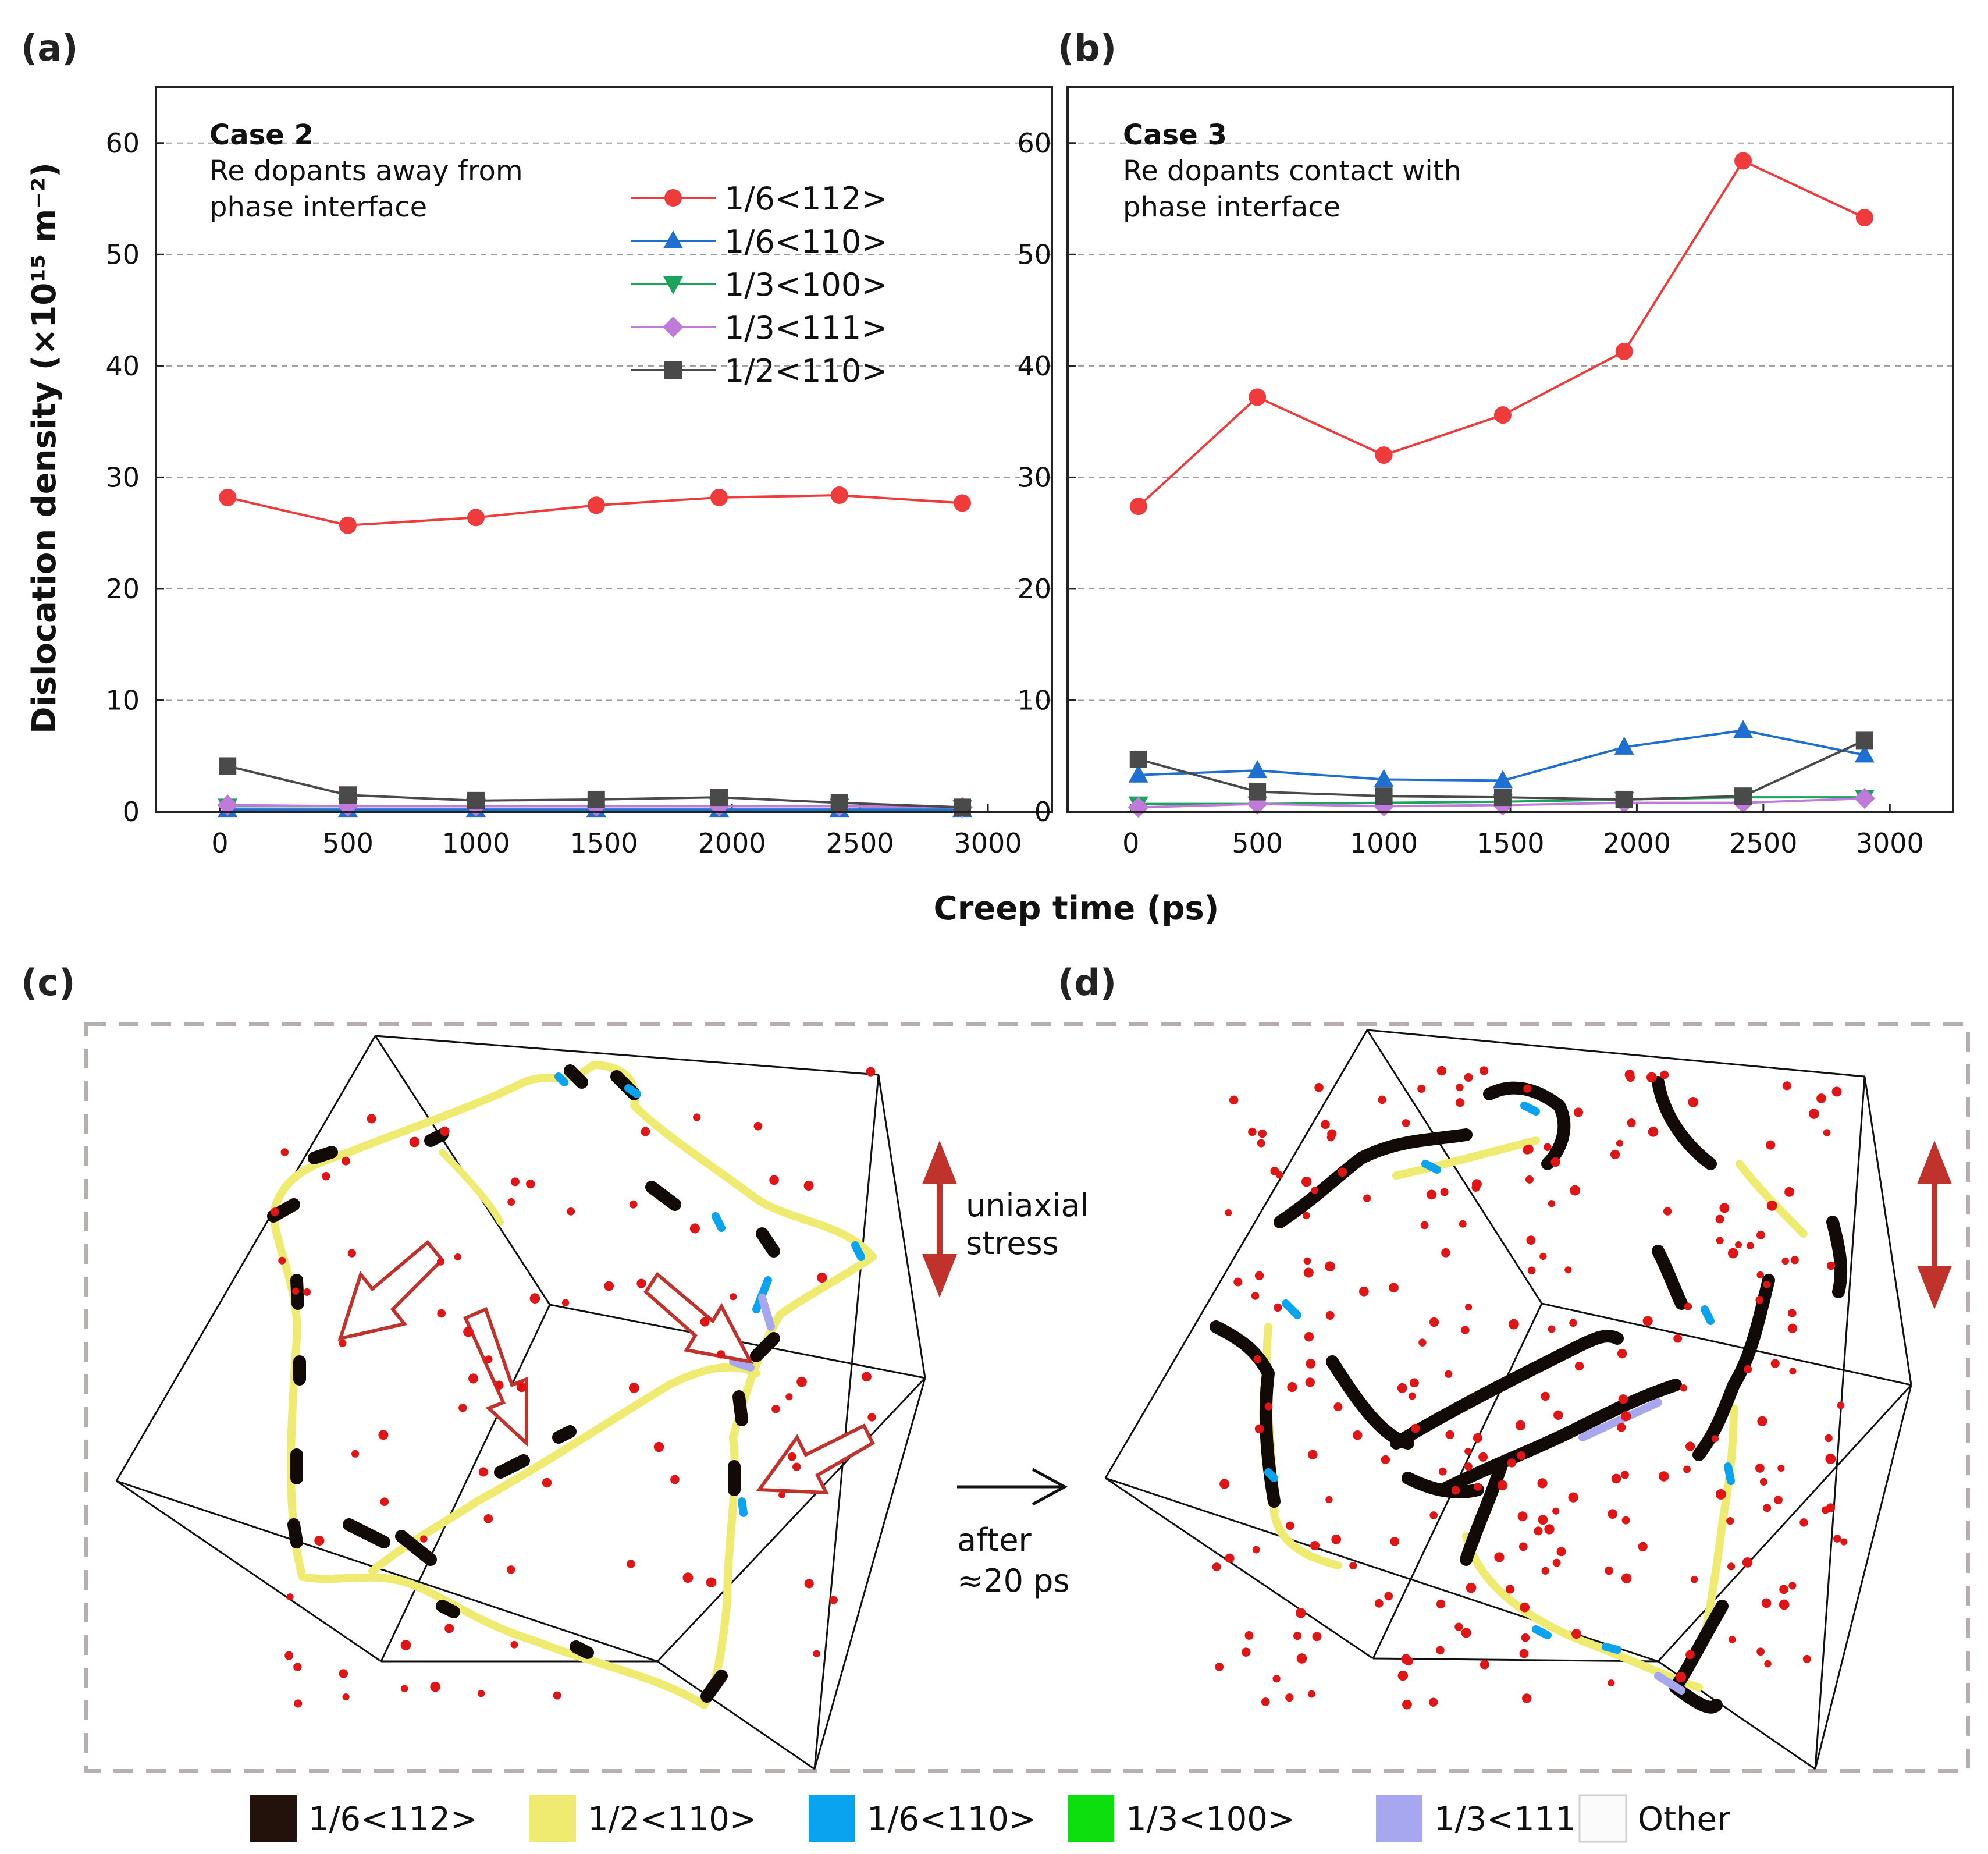 This screenshot has width=1988, height=1854. I want to click on chart-b-gridlines, so click(1511, 421).